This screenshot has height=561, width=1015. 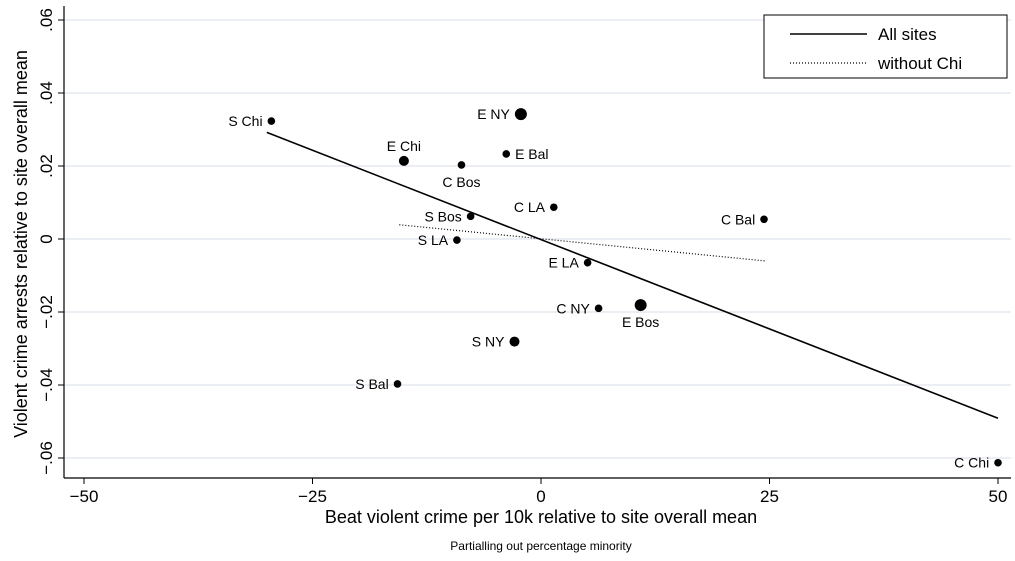 What do you see at coordinates (46, 458) in the screenshot?
I see `y-tick-label: −.06` at bounding box center [46, 458].